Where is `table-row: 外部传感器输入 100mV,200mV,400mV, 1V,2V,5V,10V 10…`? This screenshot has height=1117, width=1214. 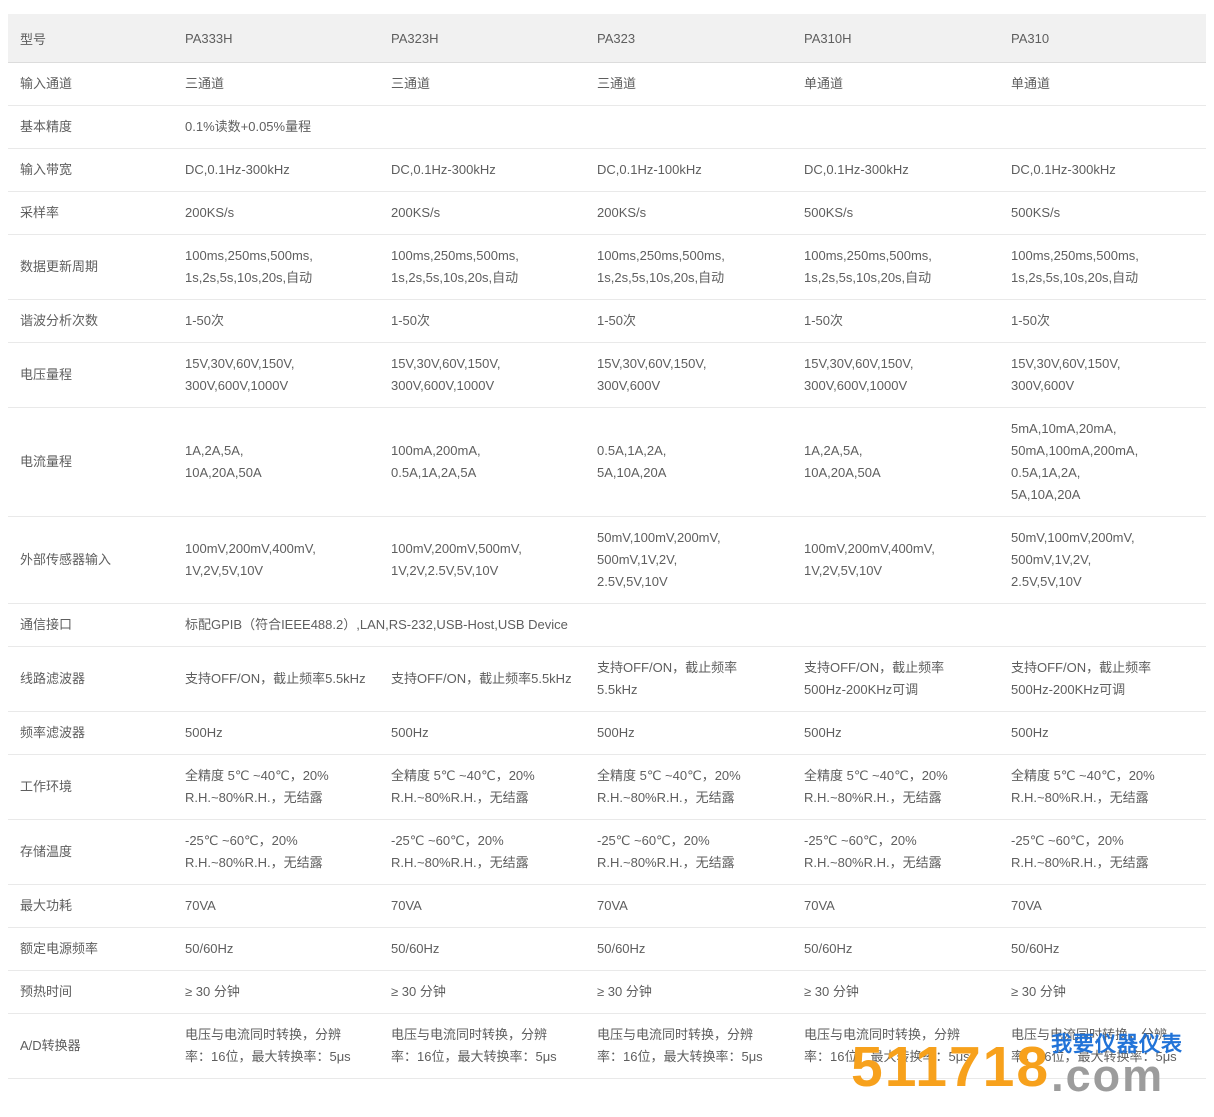 table-row: 外部传感器输入 100mV,200mV,400mV, 1V,2V,5V,10V 10… is located at coordinates (607, 560).